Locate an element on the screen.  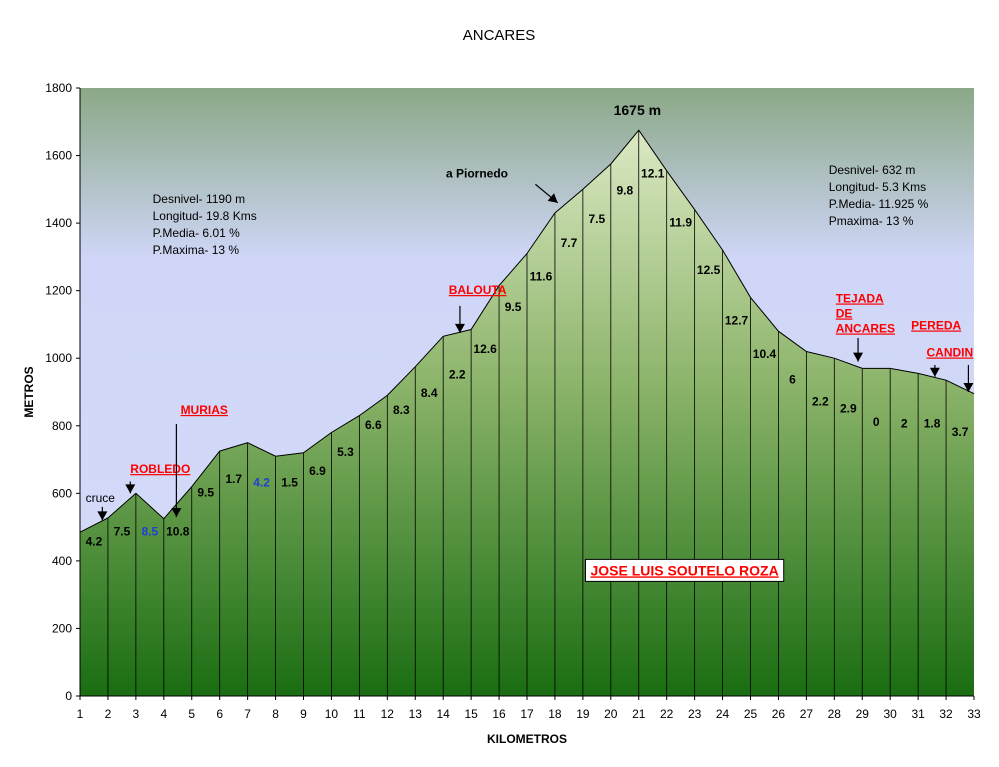
y-tick-label: 200 is located at coordinates (62, 628).